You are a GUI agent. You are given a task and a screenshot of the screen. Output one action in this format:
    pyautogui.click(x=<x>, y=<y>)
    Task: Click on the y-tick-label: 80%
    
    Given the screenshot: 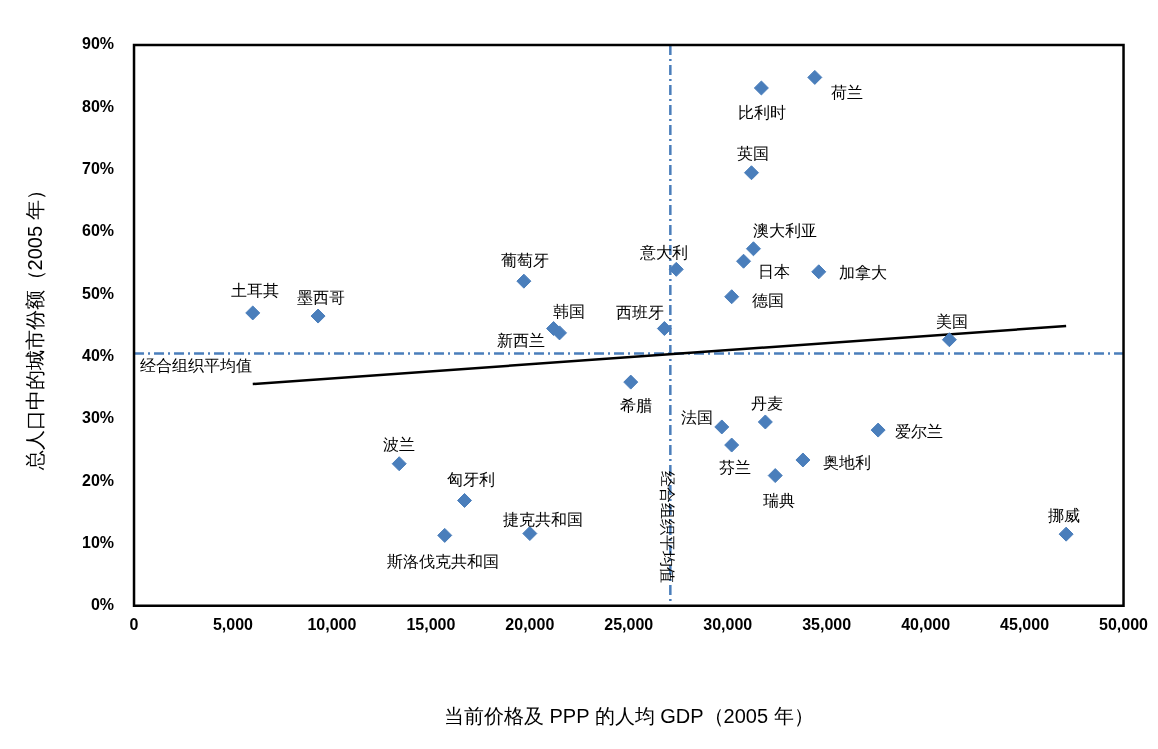 What is the action you would take?
    pyautogui.click(x=98, y=106)
    